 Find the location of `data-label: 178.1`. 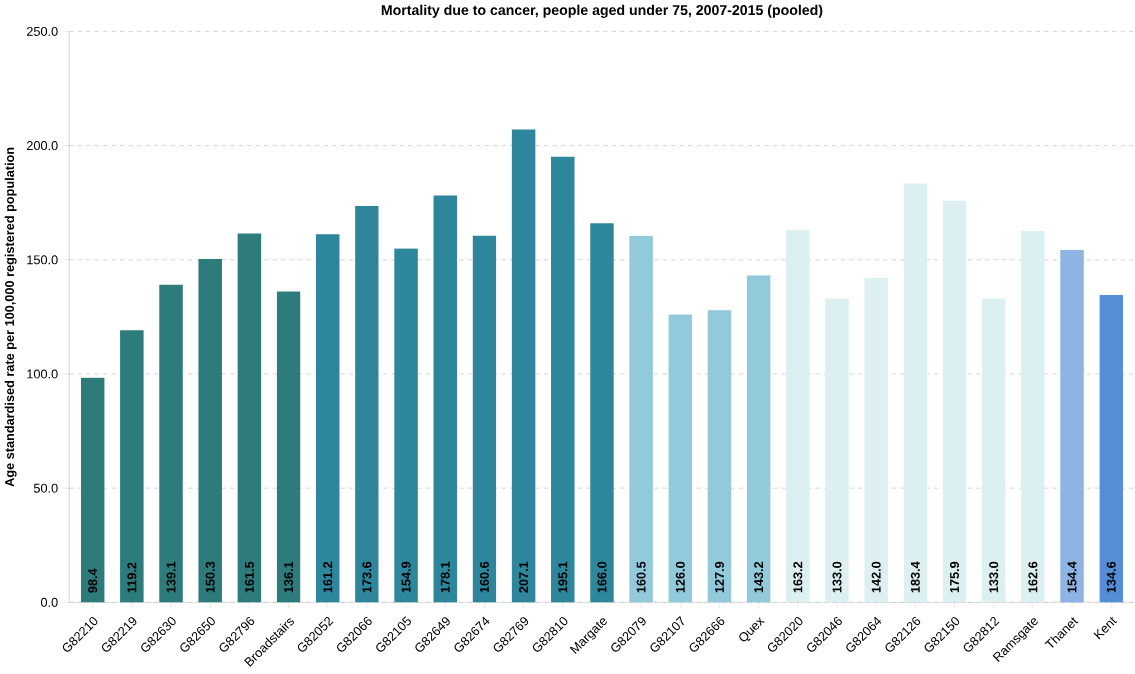

data-label: 178.1 is located at coordinates (445, 577).